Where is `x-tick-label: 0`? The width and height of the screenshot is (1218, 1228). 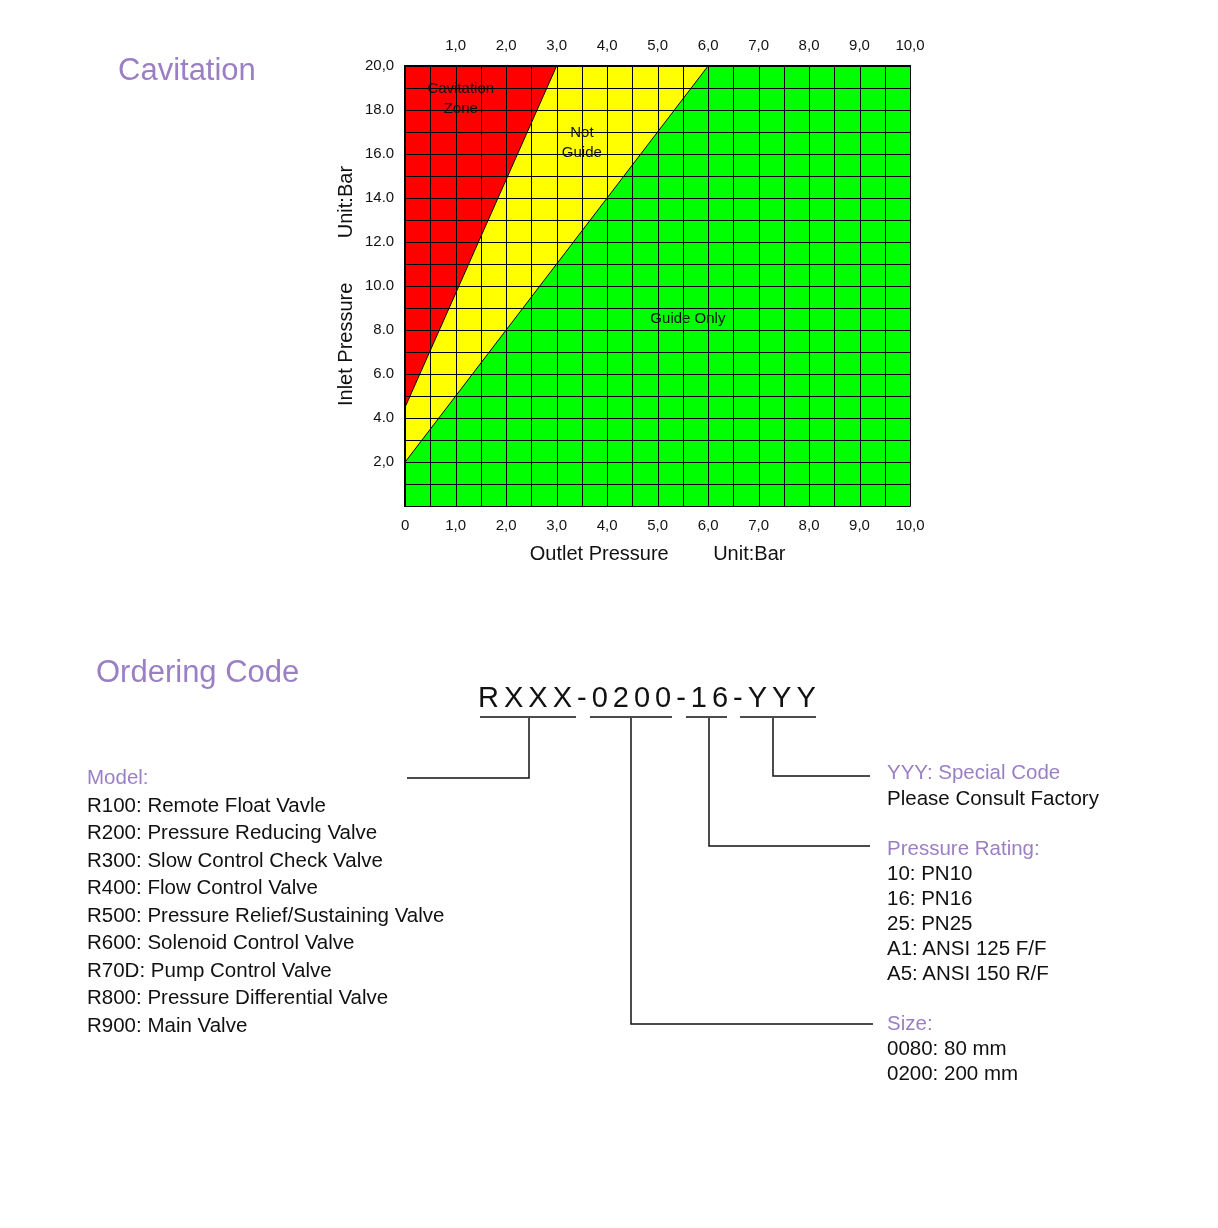
x-tick-label: 0 is located at coordinates (405, 525).